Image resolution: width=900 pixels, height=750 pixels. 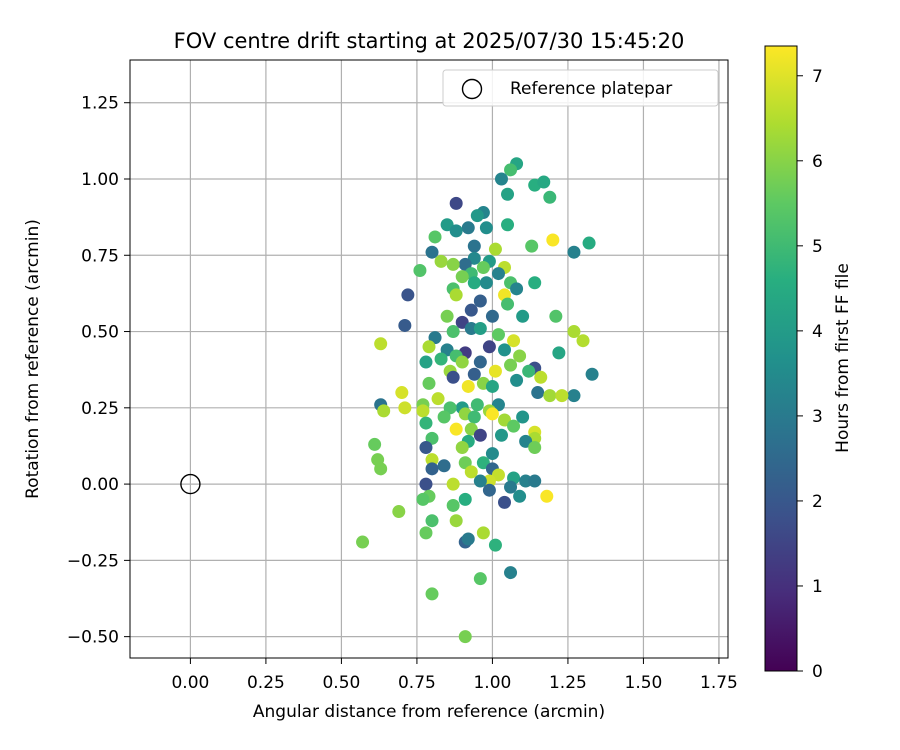 I want to click on colorbar-tick-label: 4, so click(x=817, y=332).